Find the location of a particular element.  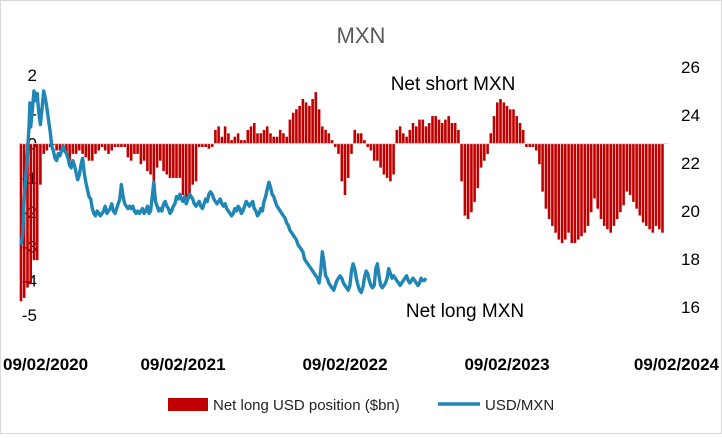

legend-label-line: USD/MXN is located at coordinates (519, 405).